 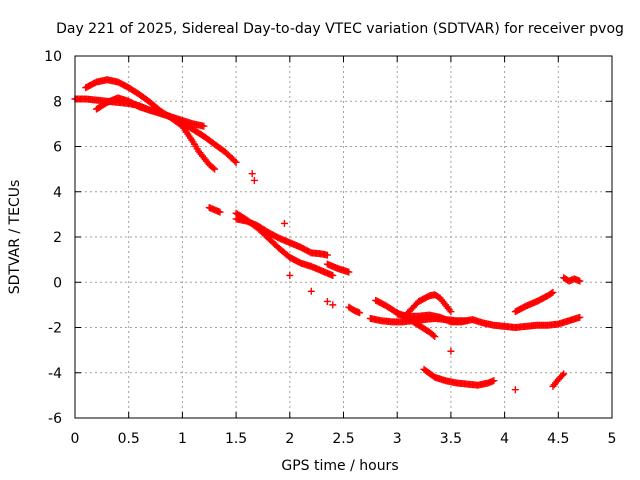 What do you see at coordinates (75, 439) in the screenshot?
I see `x-tick-label: 0` at bounding box center [75, 439].